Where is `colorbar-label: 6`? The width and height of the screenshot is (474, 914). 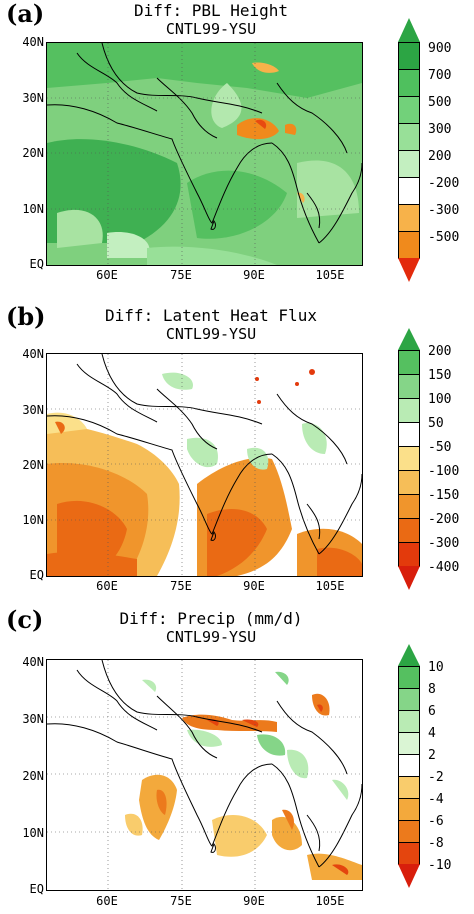
colorbar-label: 6 is located at coordinates (432, 711).